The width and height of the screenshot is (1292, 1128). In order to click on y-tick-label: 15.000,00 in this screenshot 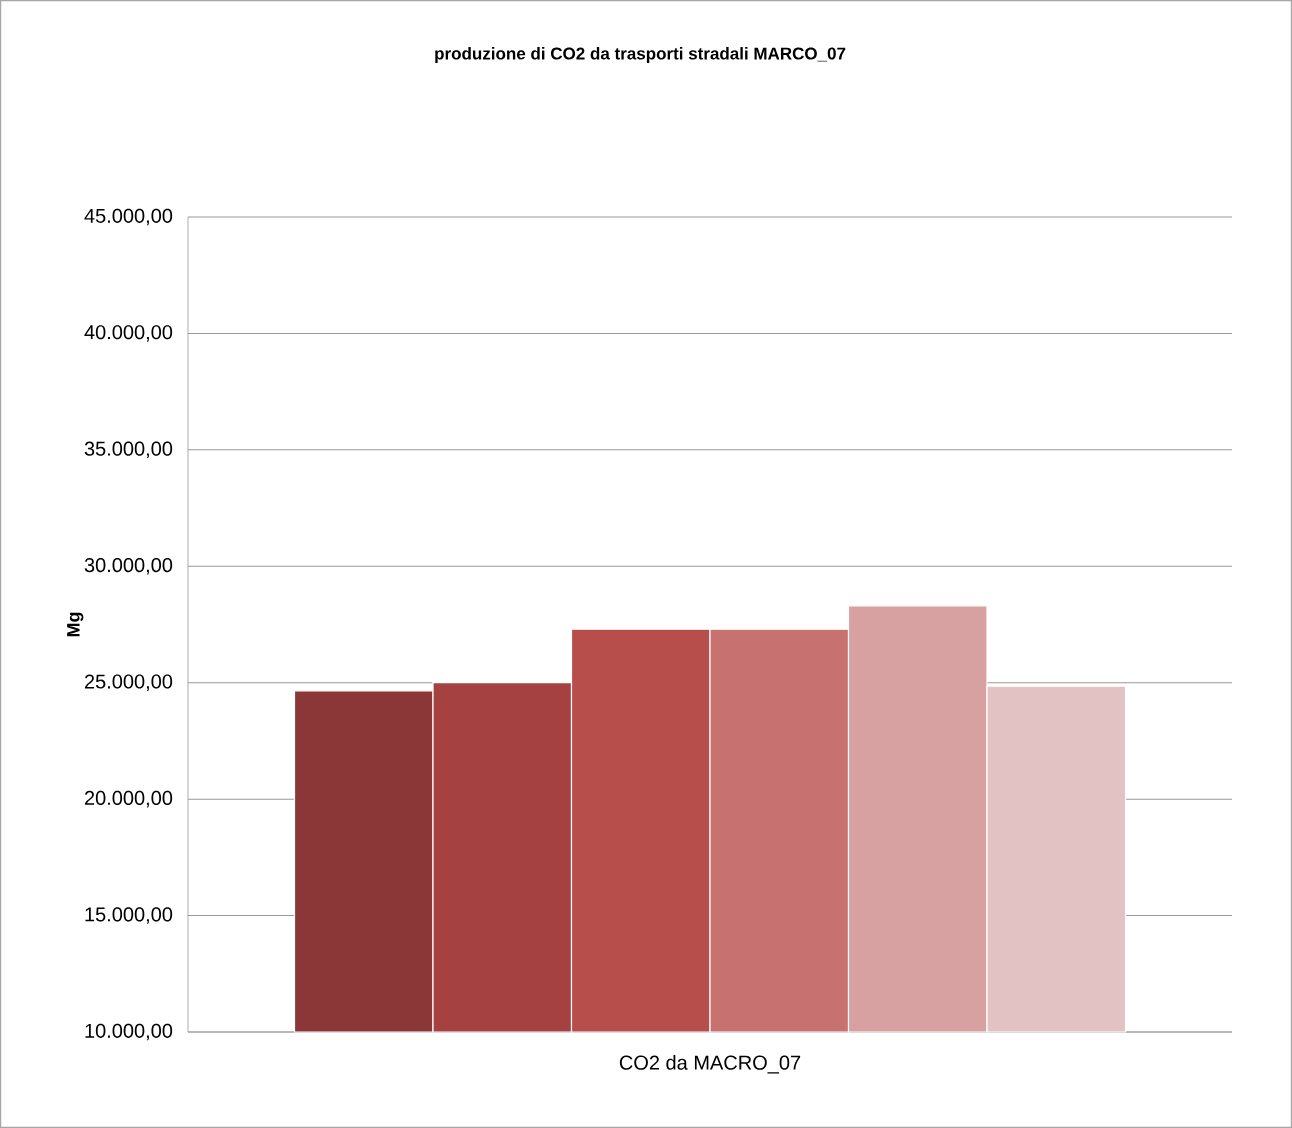, I will do `click(129, 915)`.